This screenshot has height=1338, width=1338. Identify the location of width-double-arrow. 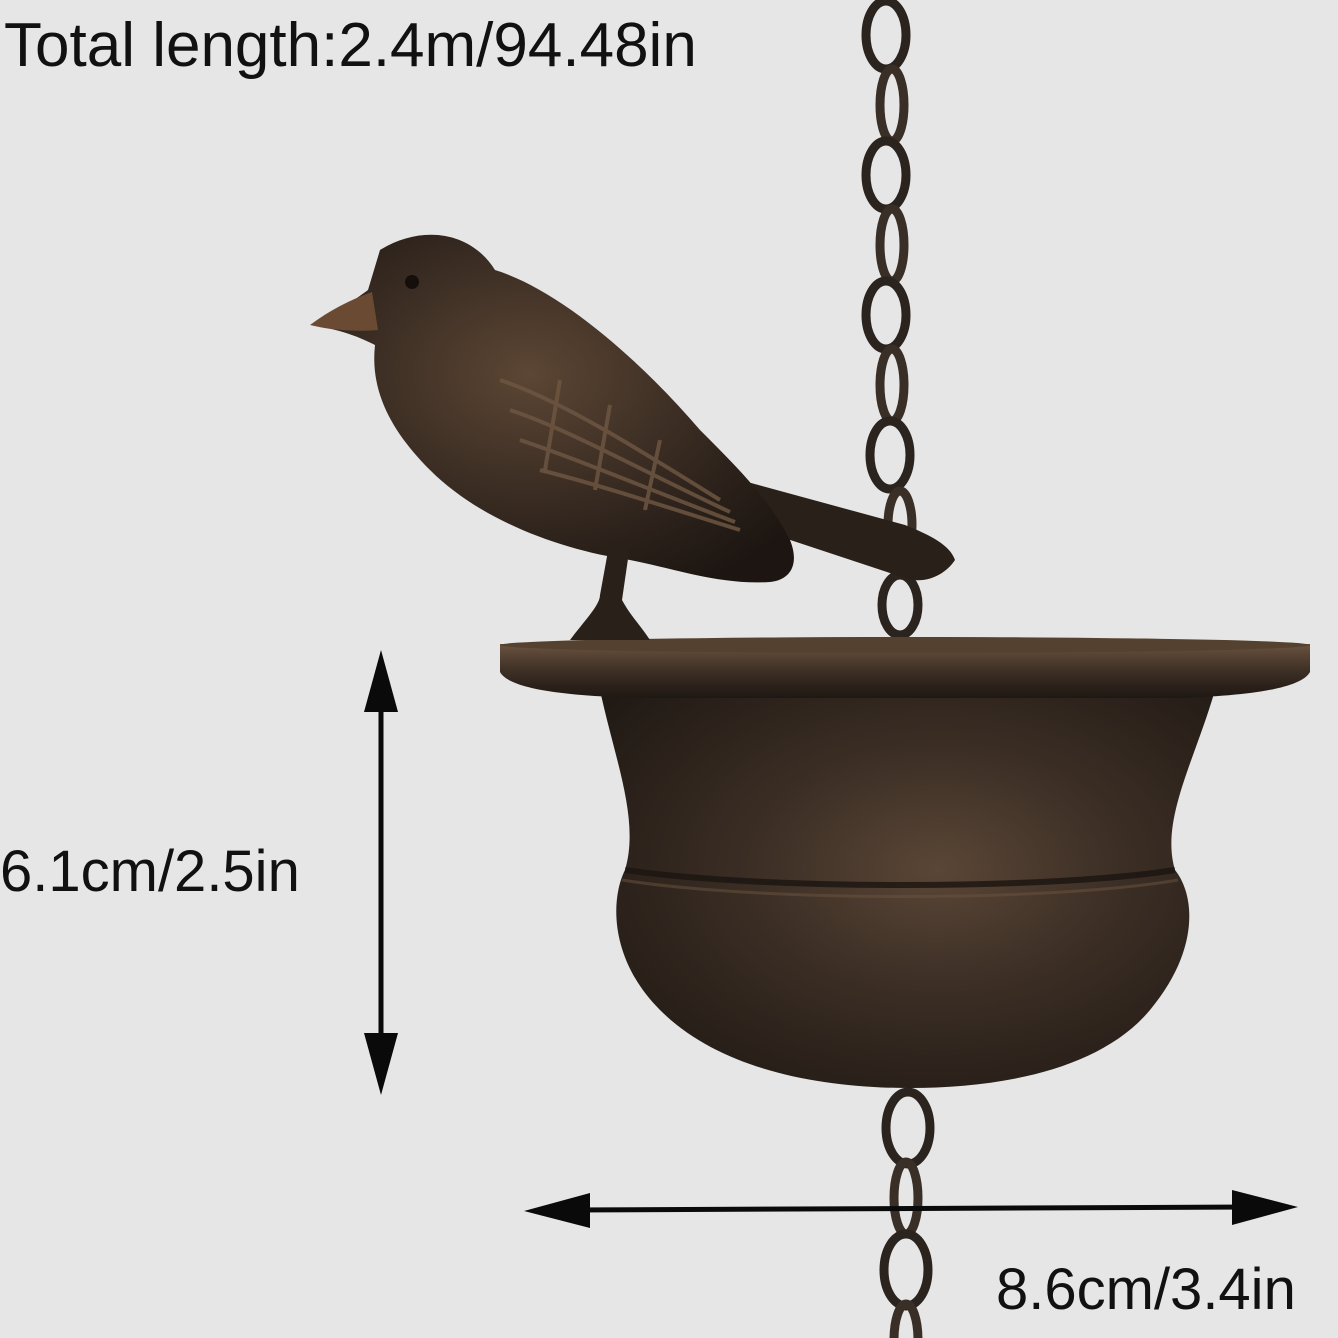
(911, 1209).